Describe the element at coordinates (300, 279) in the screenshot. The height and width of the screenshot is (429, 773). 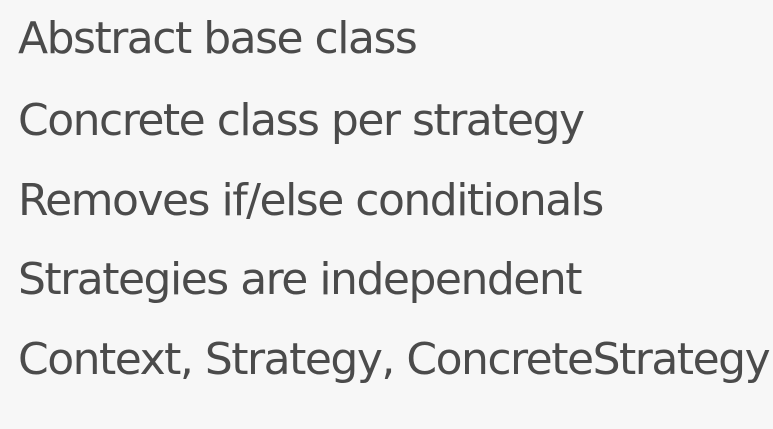
I see `bullet-strategies-independent: Strategies are independent` at that location.